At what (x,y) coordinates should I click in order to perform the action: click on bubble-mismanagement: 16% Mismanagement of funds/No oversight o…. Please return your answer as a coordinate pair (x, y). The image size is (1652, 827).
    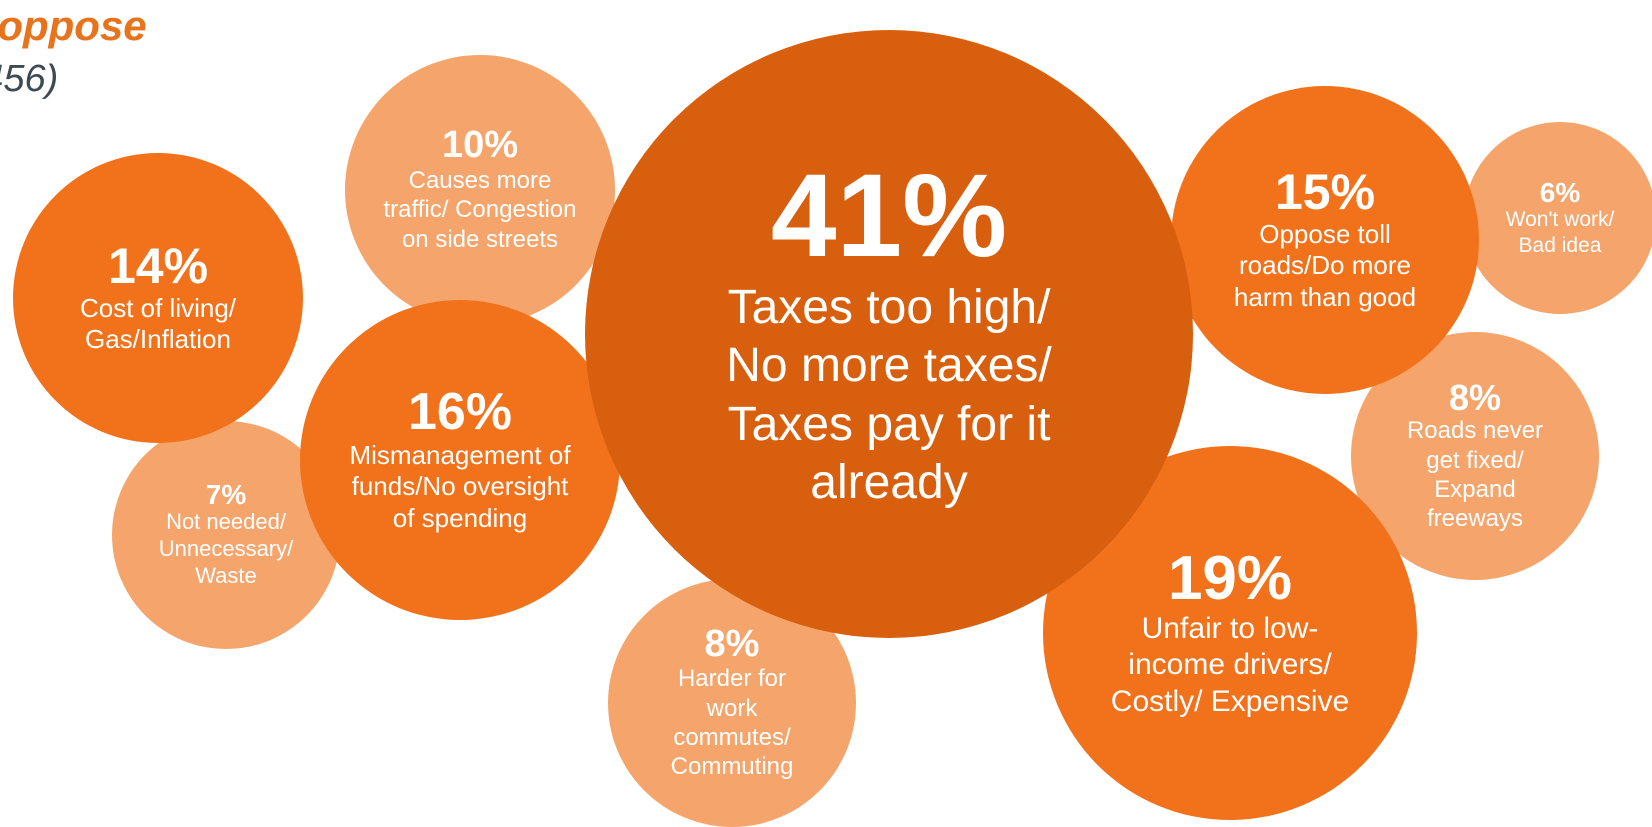
    Looking at the image, I should click on (460, 460).